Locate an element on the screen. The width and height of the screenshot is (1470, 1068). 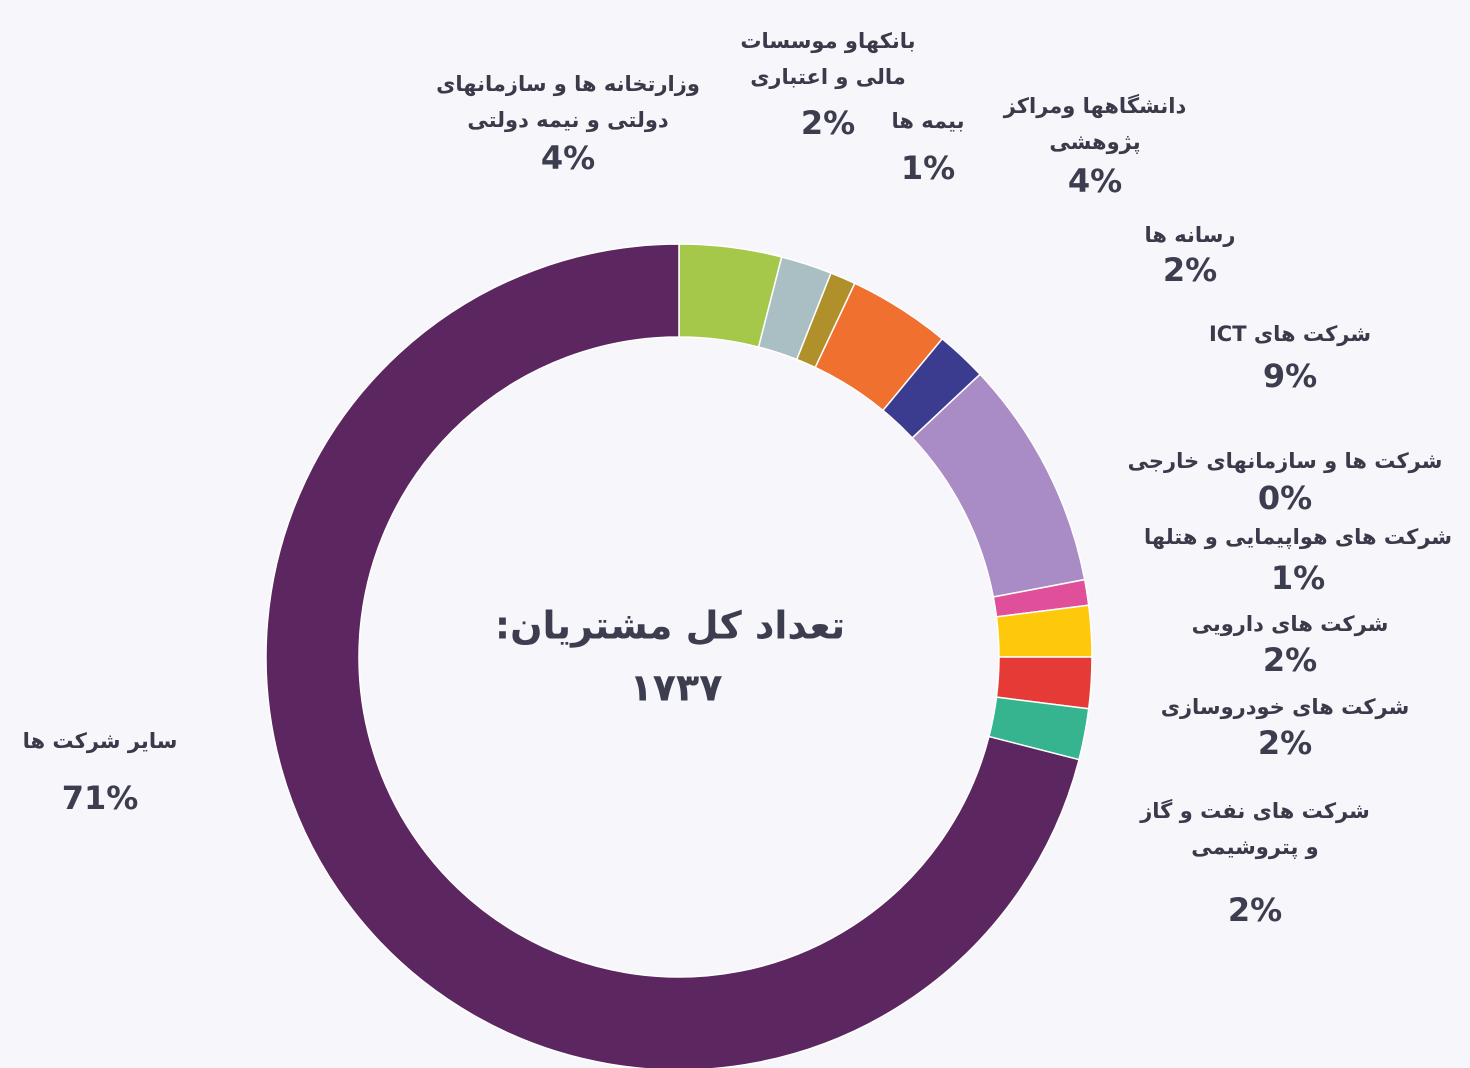
slice-label: و پتروشیمی is located at coordinates (1255, 847).